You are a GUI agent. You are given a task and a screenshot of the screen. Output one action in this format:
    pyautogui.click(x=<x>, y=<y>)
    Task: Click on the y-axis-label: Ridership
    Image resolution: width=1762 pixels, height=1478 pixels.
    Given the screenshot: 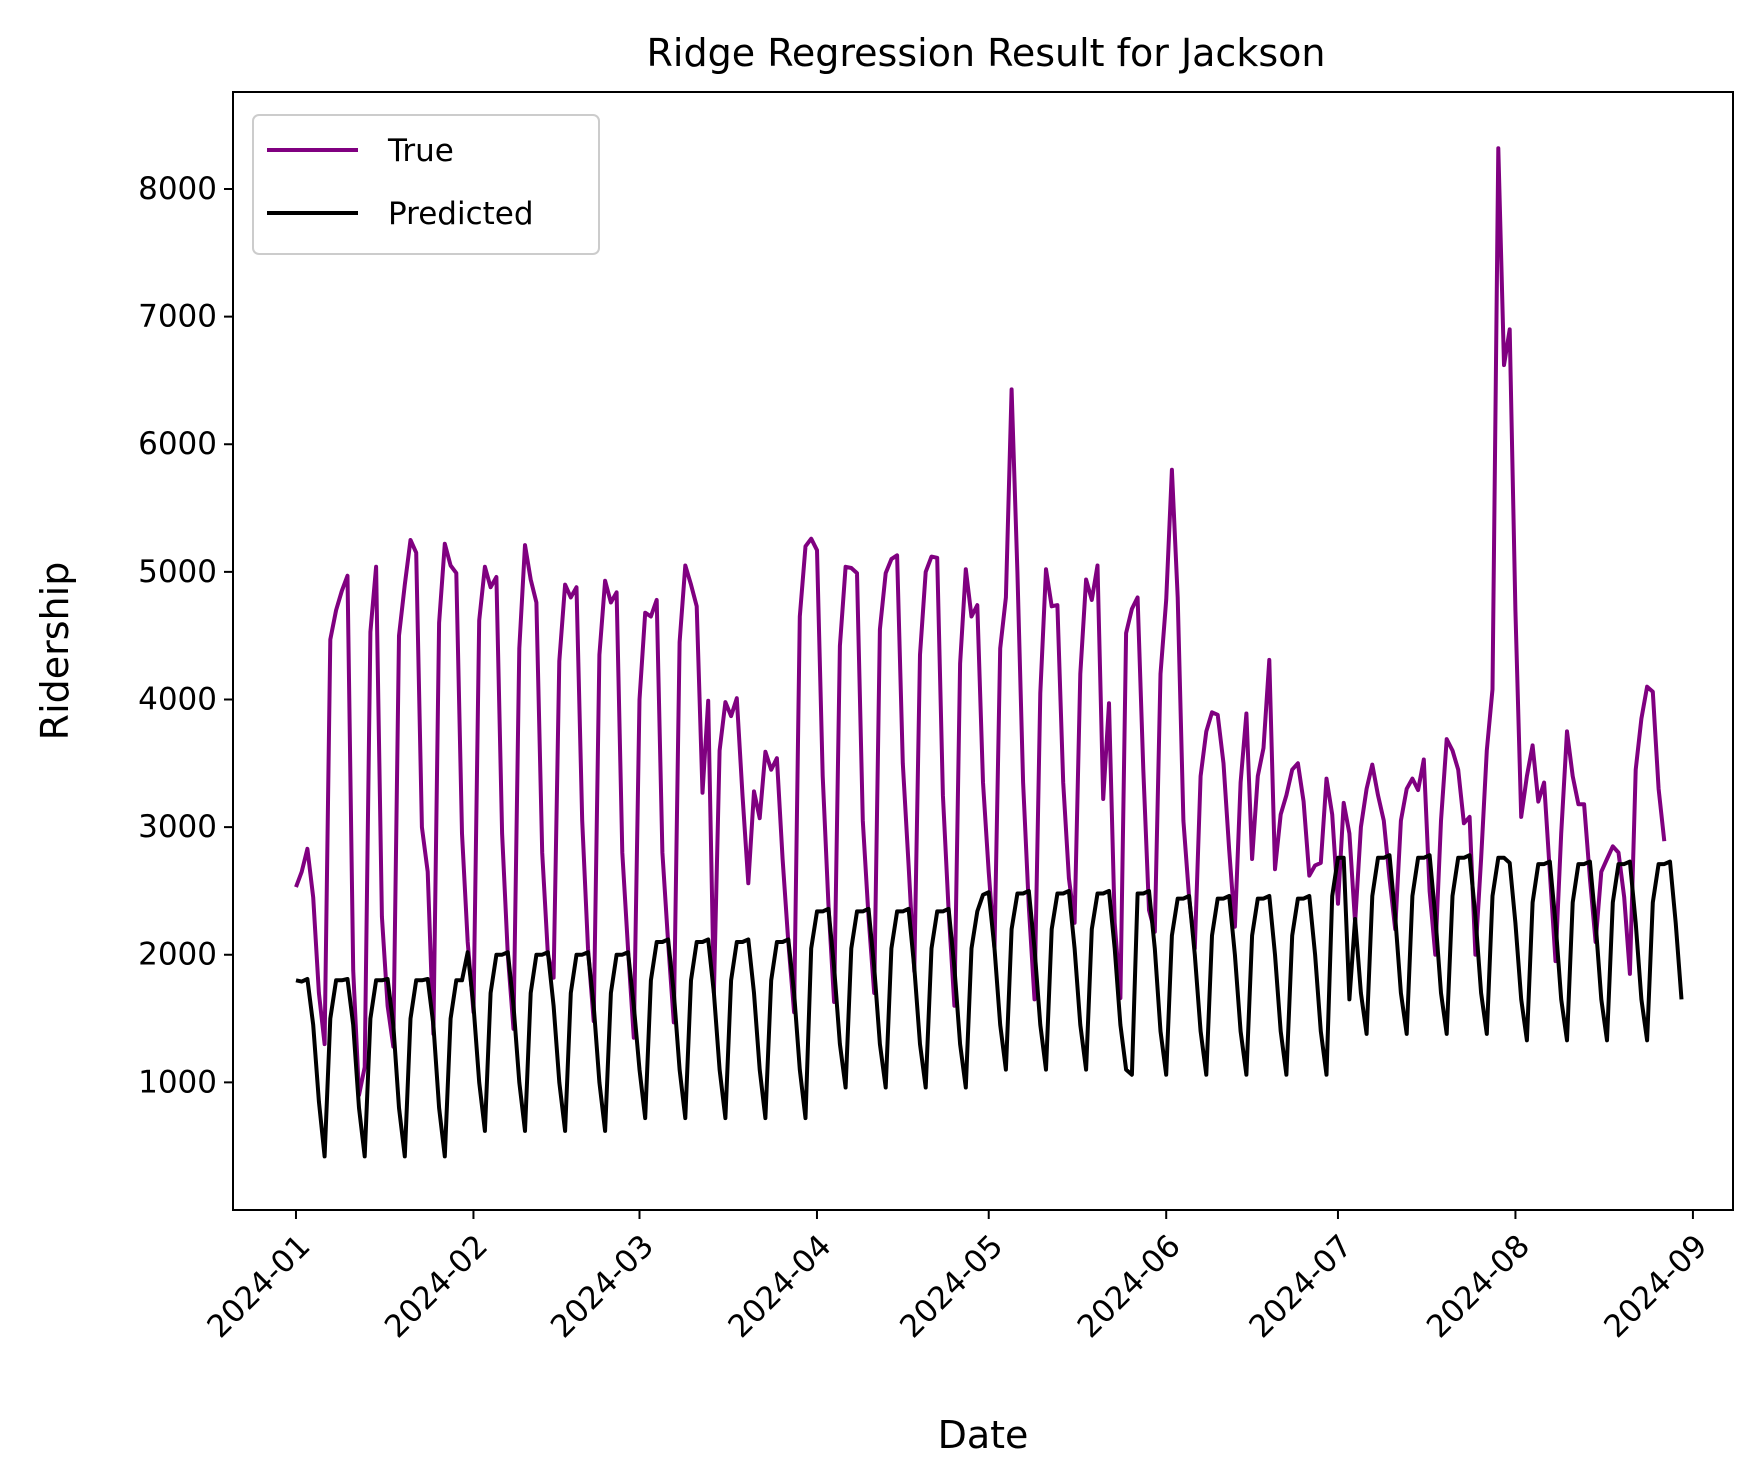 What is the action you would take?
    pyautogui.click(x=55, y=651)
    